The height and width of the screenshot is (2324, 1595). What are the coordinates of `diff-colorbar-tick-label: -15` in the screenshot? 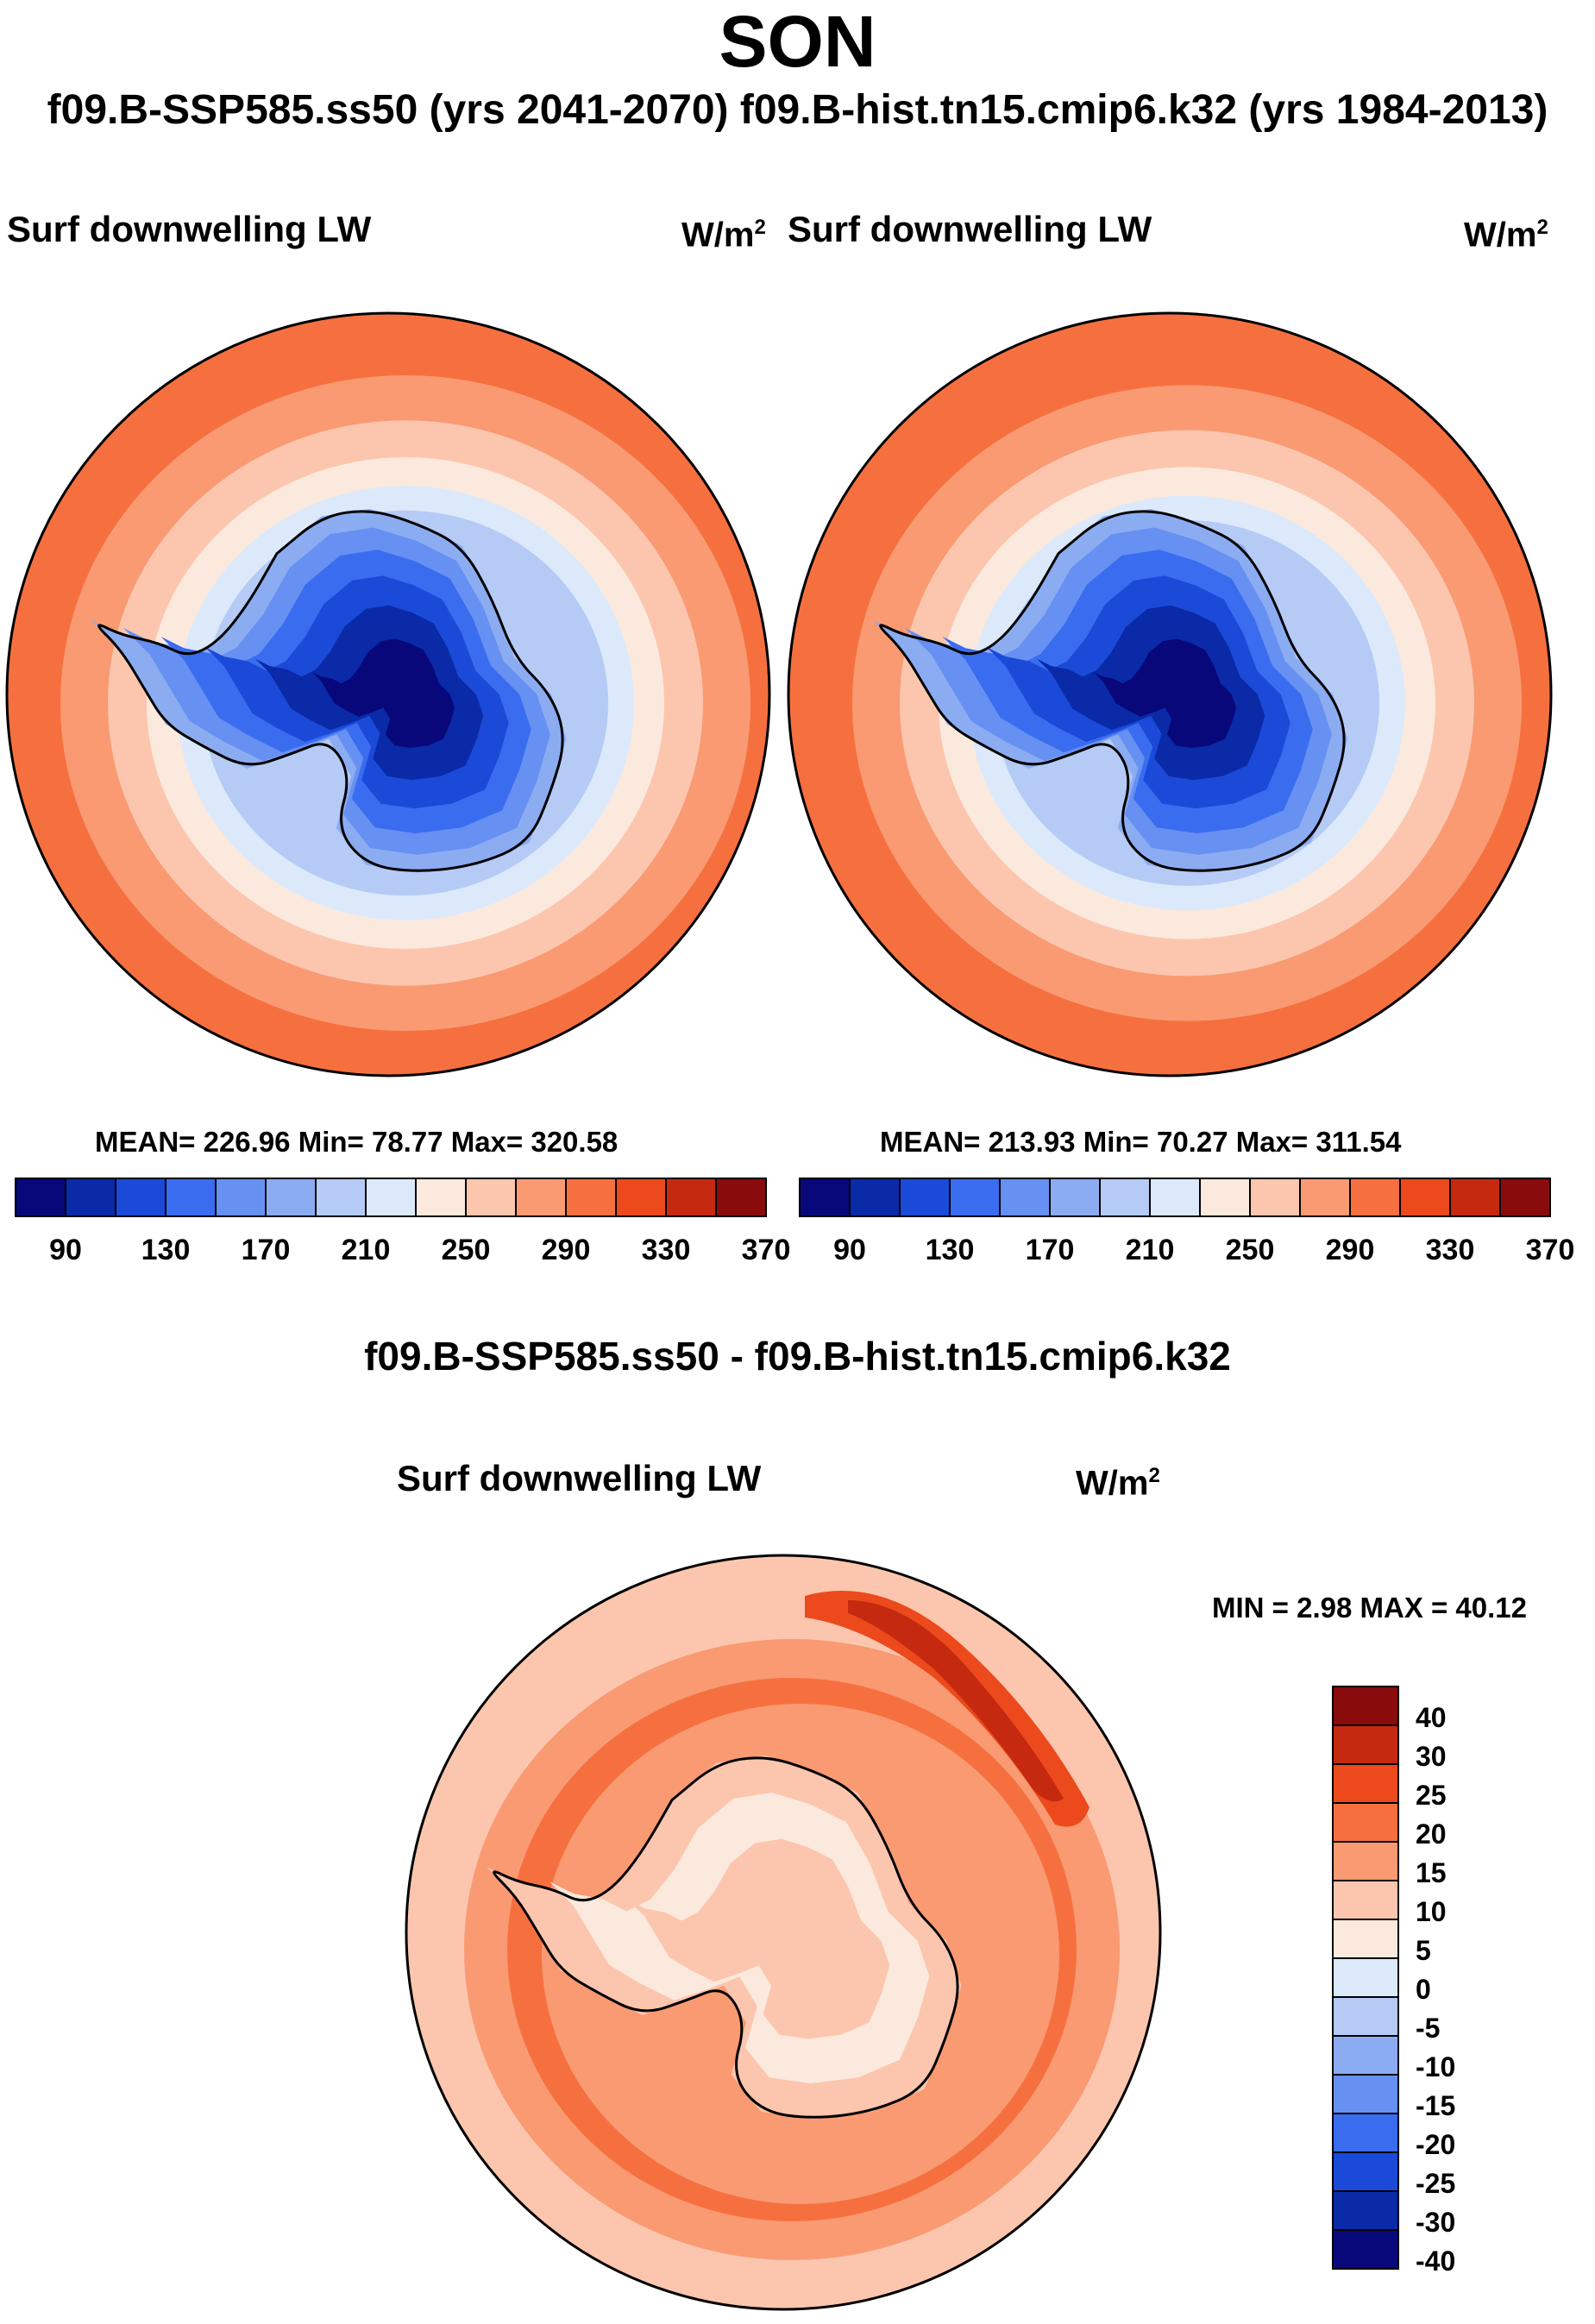 It's located at (1435, 2106).